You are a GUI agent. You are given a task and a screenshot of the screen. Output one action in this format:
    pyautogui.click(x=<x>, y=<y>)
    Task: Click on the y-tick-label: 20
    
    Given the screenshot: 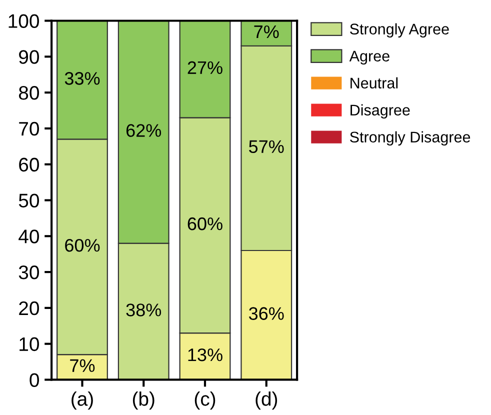 What is the action you would take?
    pyautogui.click(x=29, y=308)
    